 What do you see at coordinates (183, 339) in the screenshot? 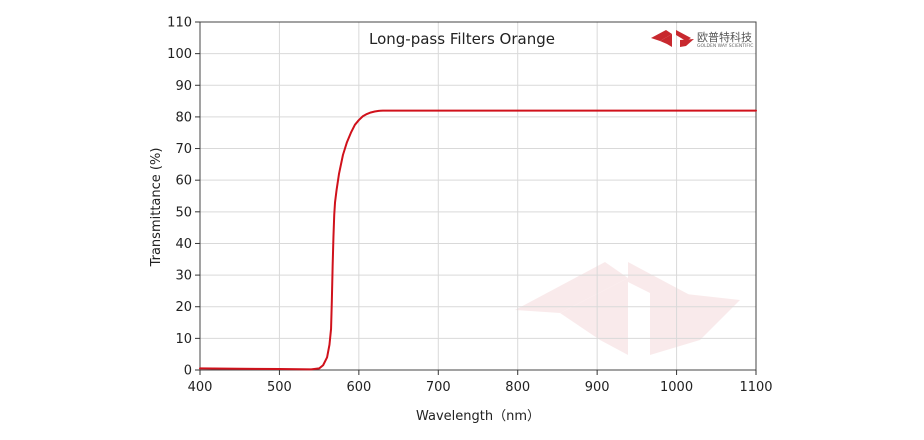
I see `y-tick-label: 10` at bounding box center [183, 339].